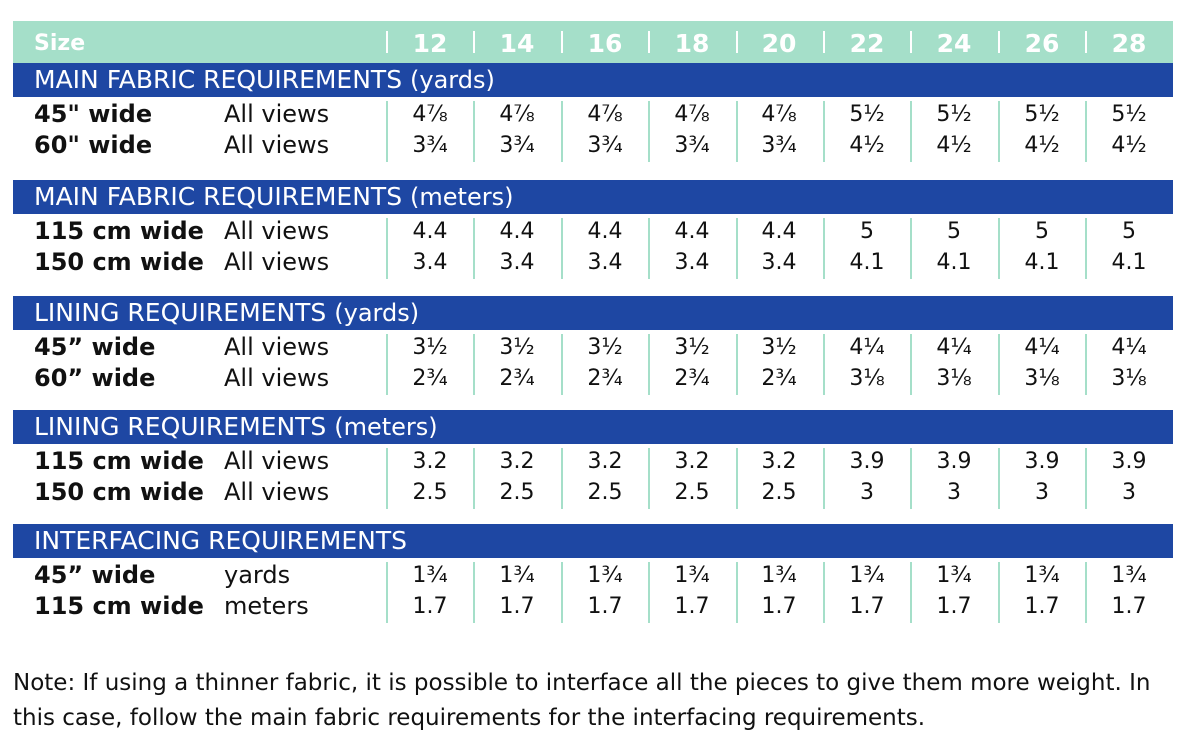 This screenshot has width=1200, height=744. What do you see at coordinates (119, 606) in the screenshot?
I see `row-width-label: 115 cm wide` at bounding box center [119, 606].